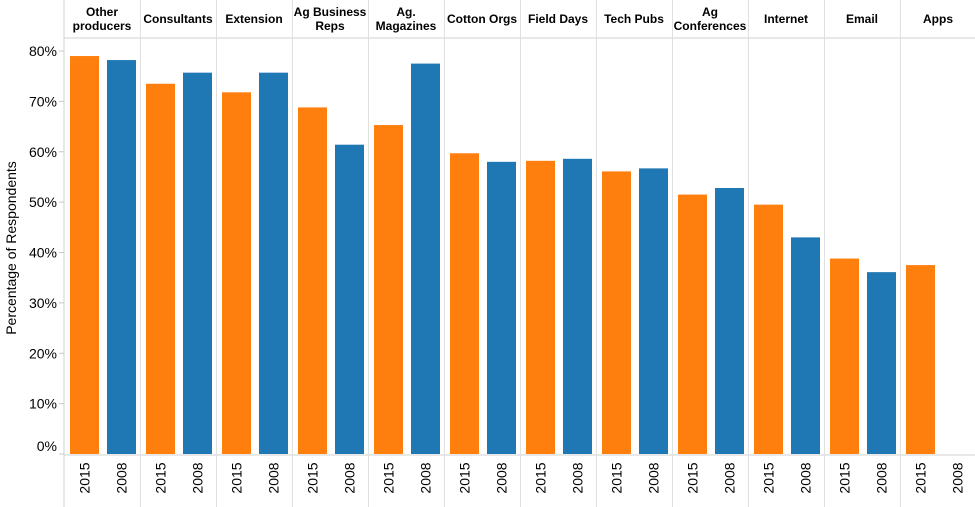 The height and width of the screenshot is (507, 975). What do you see at coordinates (330, 12) in the screenshot?
I see `category-label-line: Ag Business` at bounding box center [330, 12].